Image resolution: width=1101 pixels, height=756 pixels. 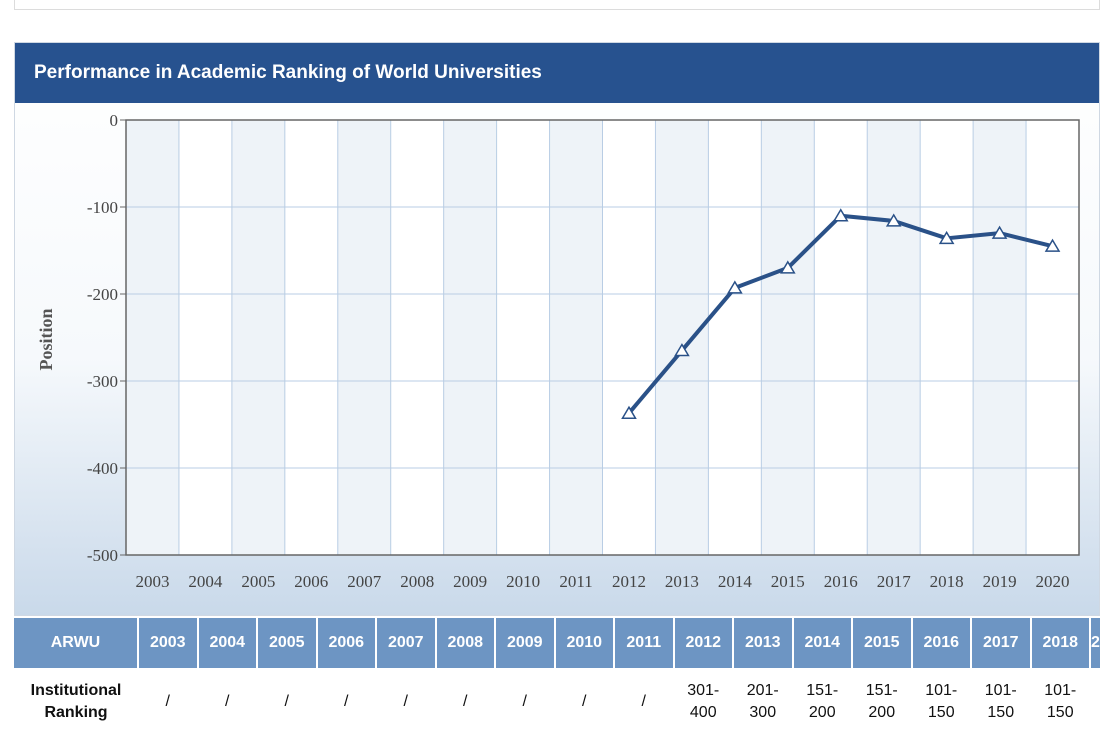 What do you see at coordinates (703, 643) in the screenshot?
I see `table-header-year: 2012` at bounding box center [703, 643].